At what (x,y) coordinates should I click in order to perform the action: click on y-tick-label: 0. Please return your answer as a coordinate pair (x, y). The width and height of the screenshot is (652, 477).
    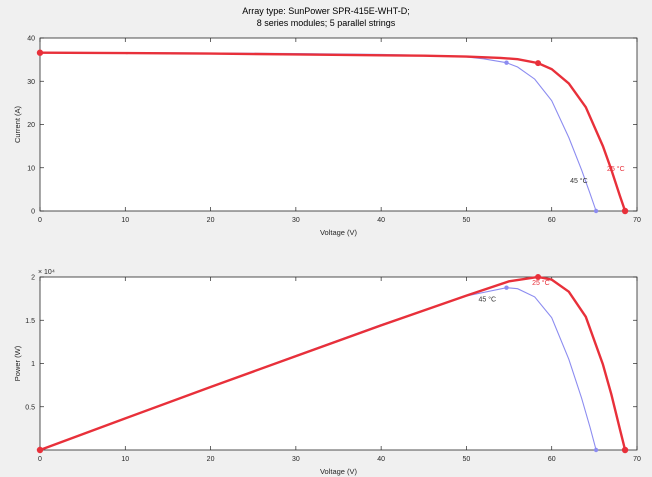
    Looking at the image, I should click on (33, 212).